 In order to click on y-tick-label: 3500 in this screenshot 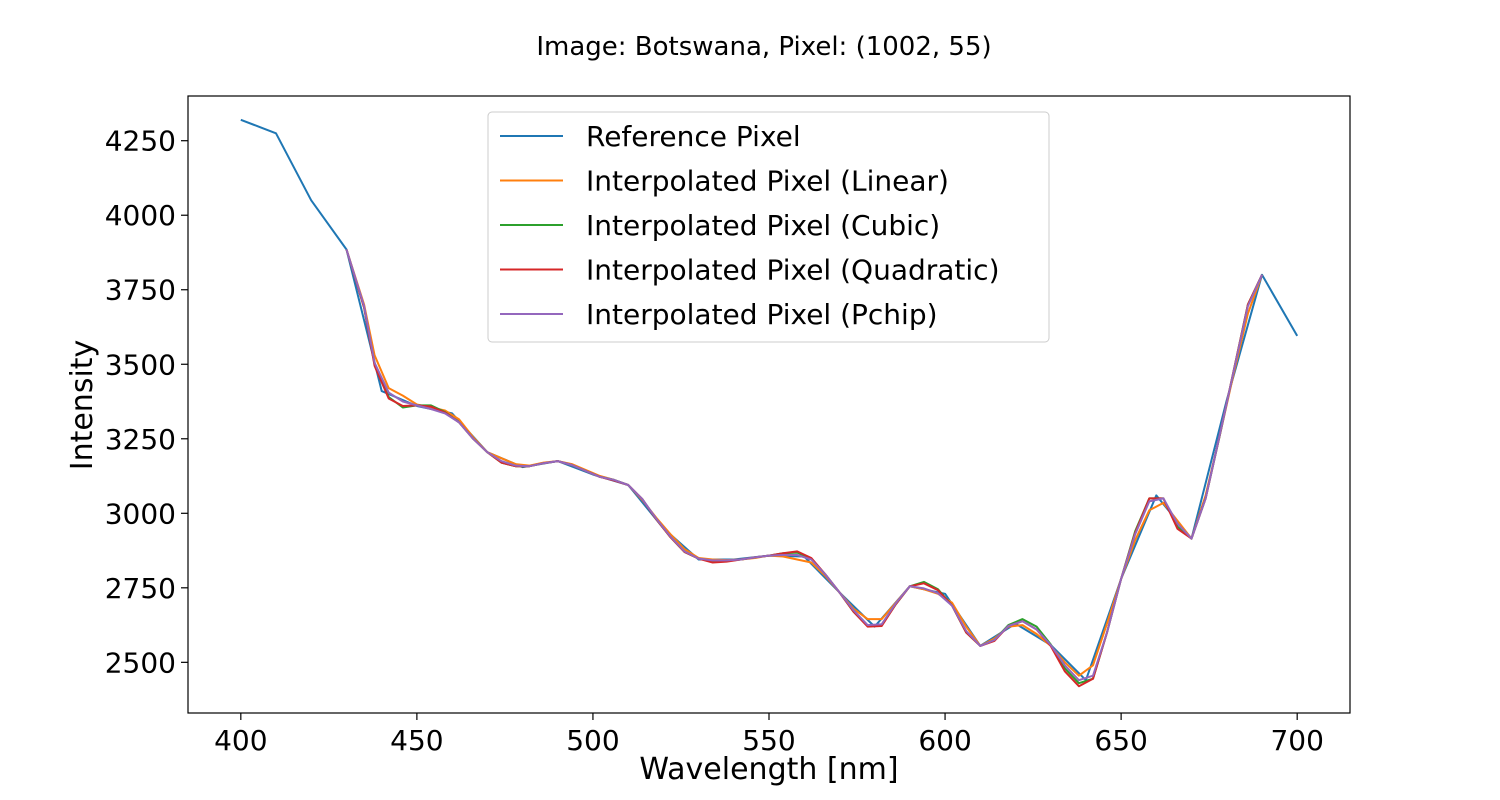, I will do `click(140, 364)`.